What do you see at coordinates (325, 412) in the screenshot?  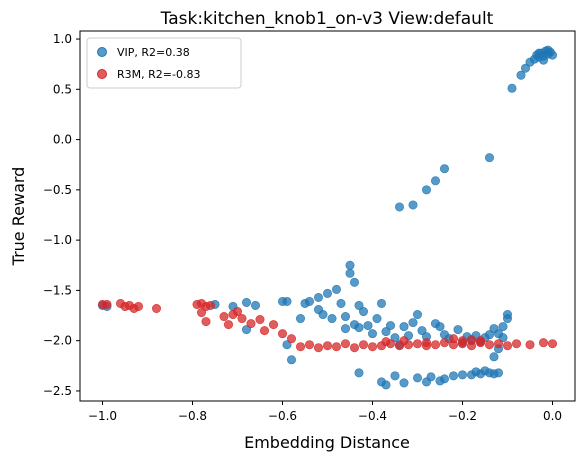 I see `x-axis-ticks: −1.0 −0.8 −0.6 −0.4 −0.2 0.0` at bounding box center [325, 412].